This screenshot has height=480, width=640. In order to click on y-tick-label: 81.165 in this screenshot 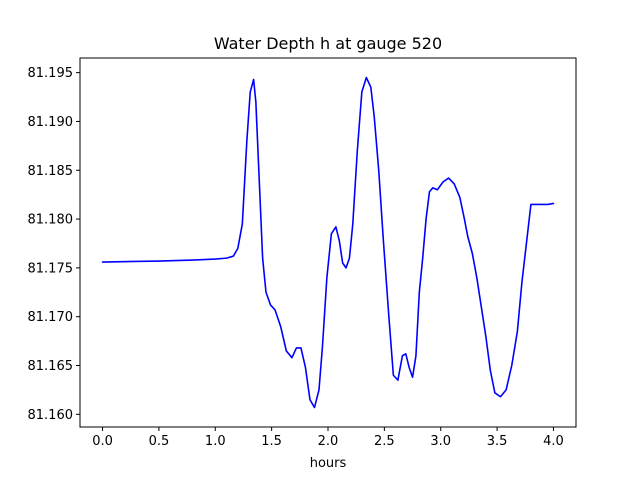, I will do `click(51, 366)`.